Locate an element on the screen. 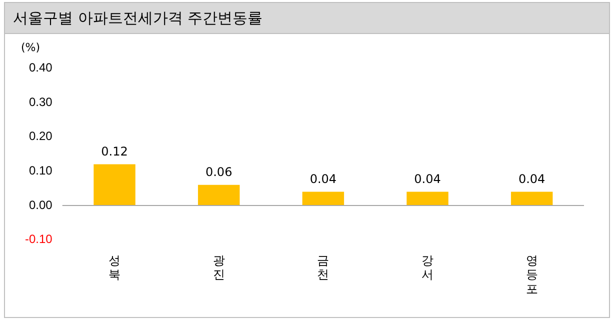 This screenshot has height=321, width=613. x-tick-label: 영등포 is located at coordinates (532, 274).